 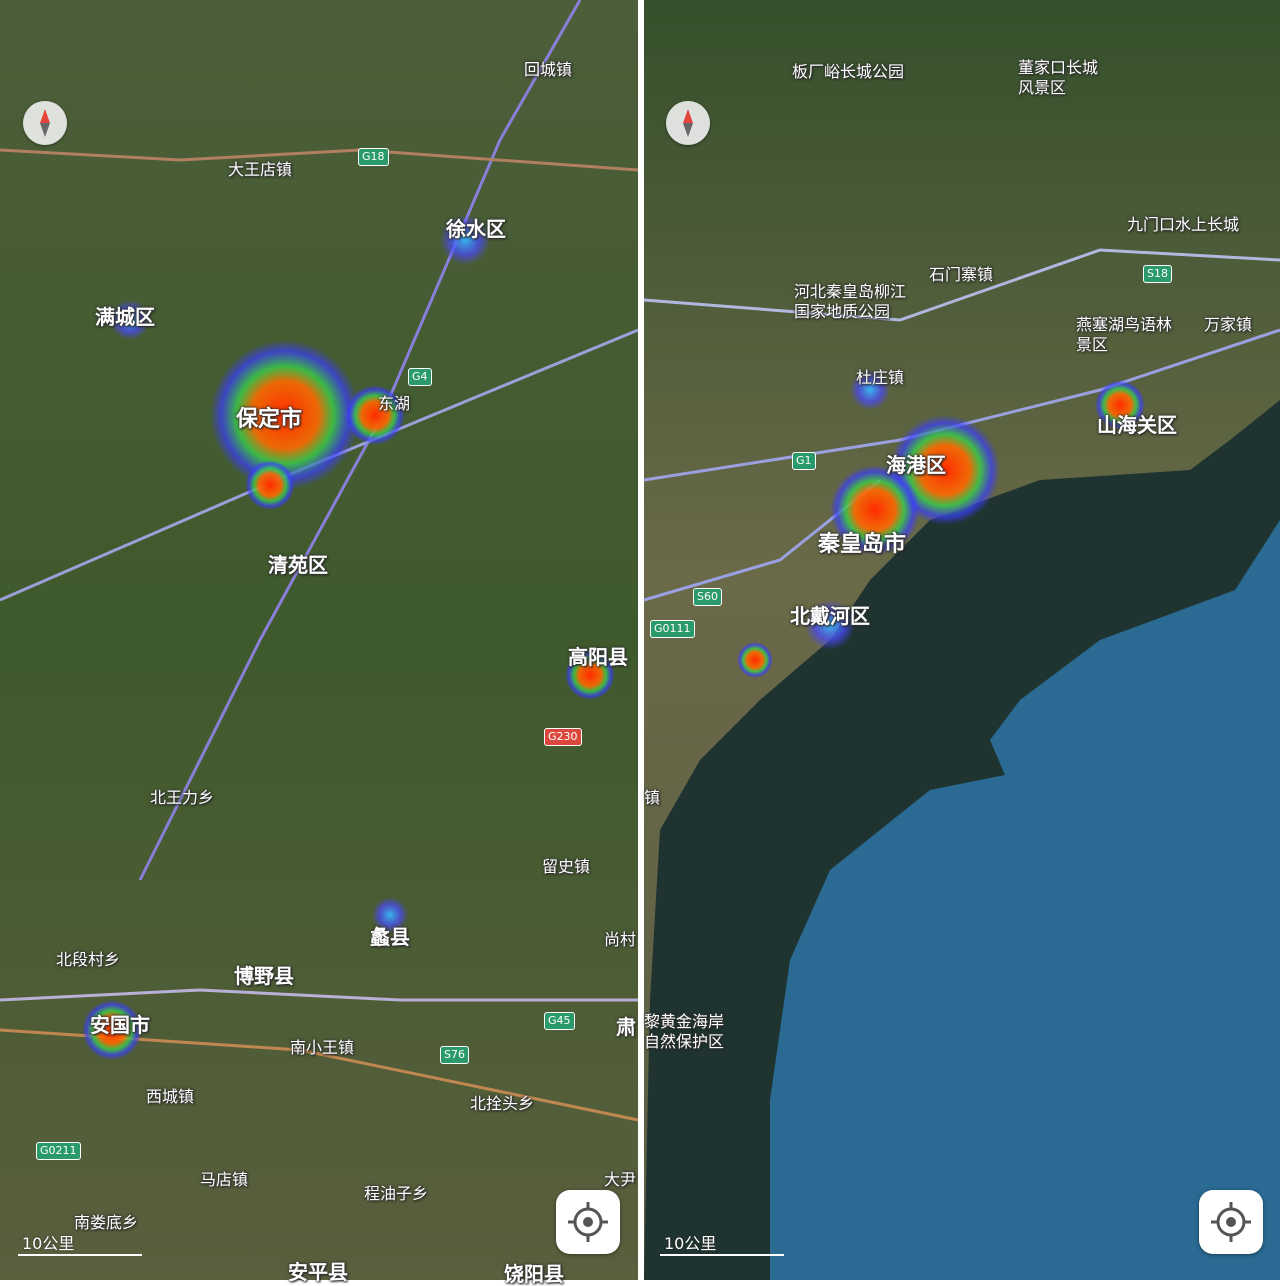 I want to click on place-label: 镇, so click(x=652, y=798).